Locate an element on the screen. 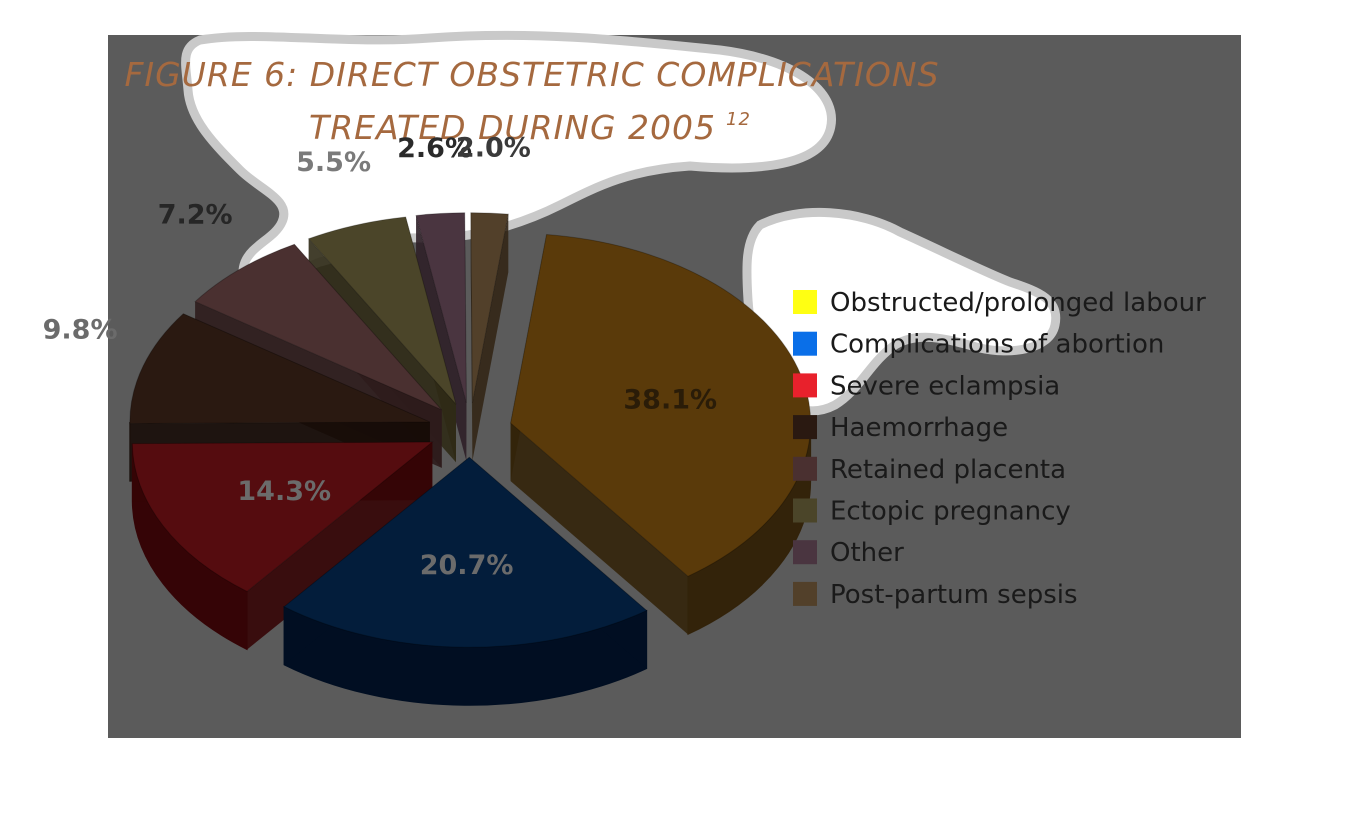 The image size is (1350, 832). pie-slice-severe-eclampsia is located at coordinates (282, 546).